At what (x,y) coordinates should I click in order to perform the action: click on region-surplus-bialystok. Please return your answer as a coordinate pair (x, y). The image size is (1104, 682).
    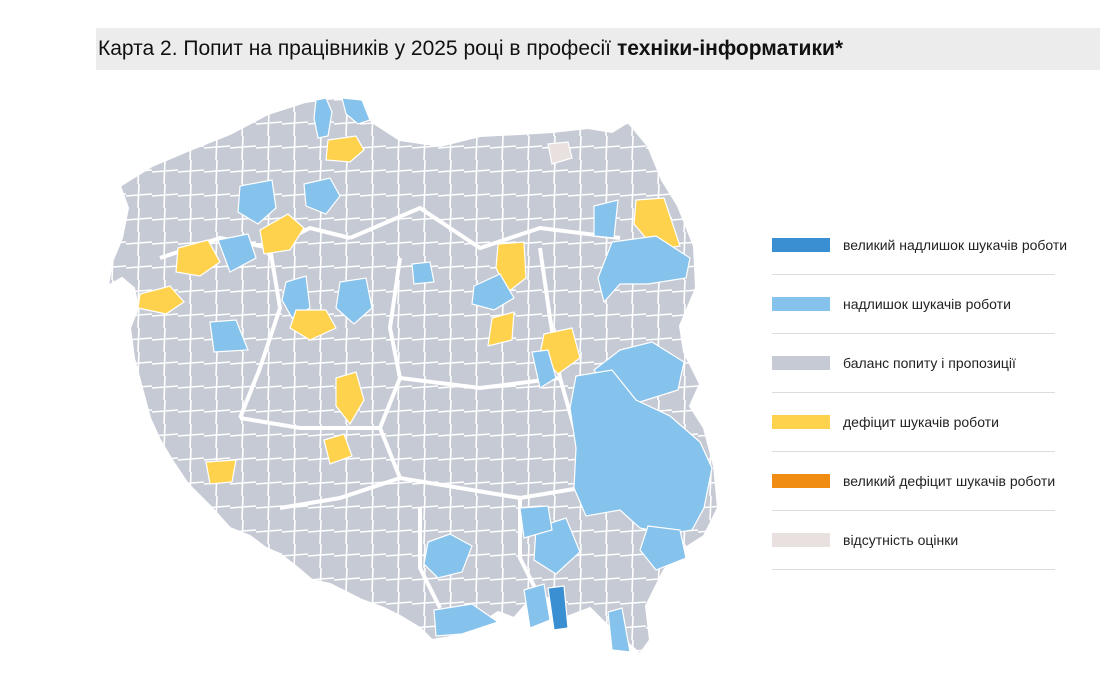
    Looking at the image, I should click on (644, 269).